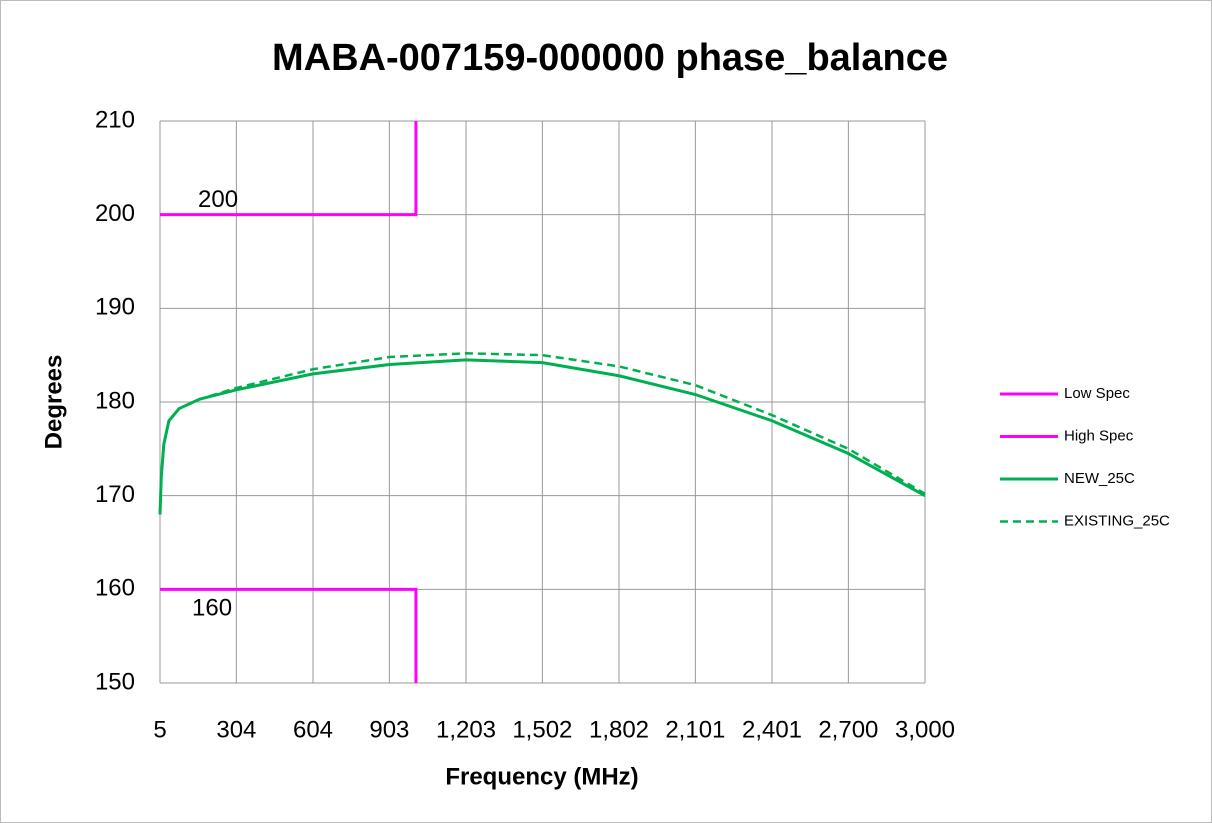  I want to click on y-tick-label: 210, so click(115, 119).